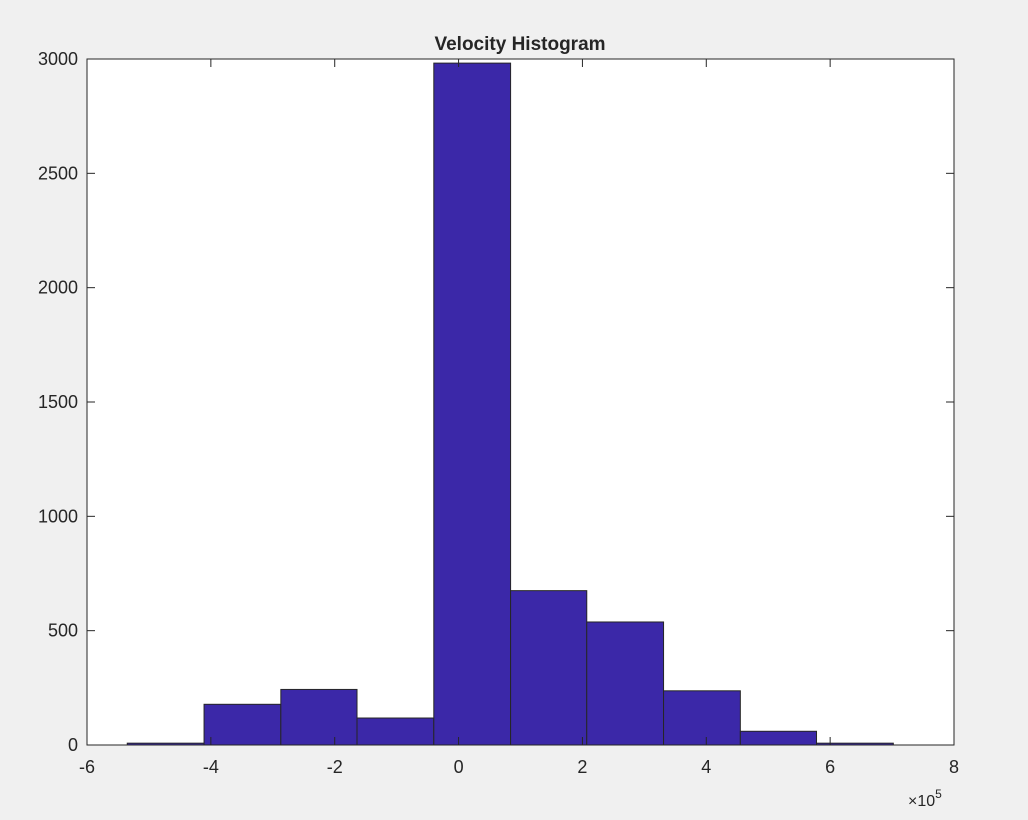 This screenshot has height=820, width=1028. I want to click on y-tick-label: 1500, so click(58, 402).